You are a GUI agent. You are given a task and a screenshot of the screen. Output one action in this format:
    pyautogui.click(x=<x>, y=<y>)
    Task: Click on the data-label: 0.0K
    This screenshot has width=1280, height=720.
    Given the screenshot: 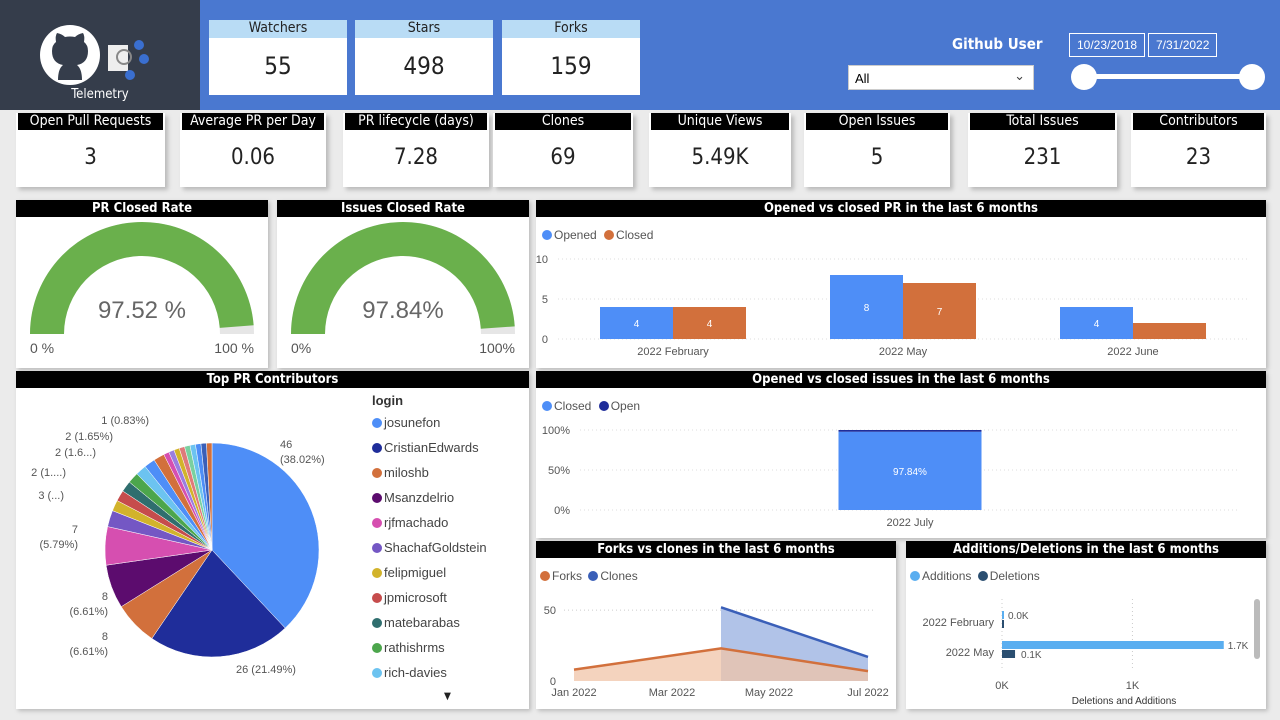 What is the action you would take?
    pyautogui.click(x=1018, y=616)
    